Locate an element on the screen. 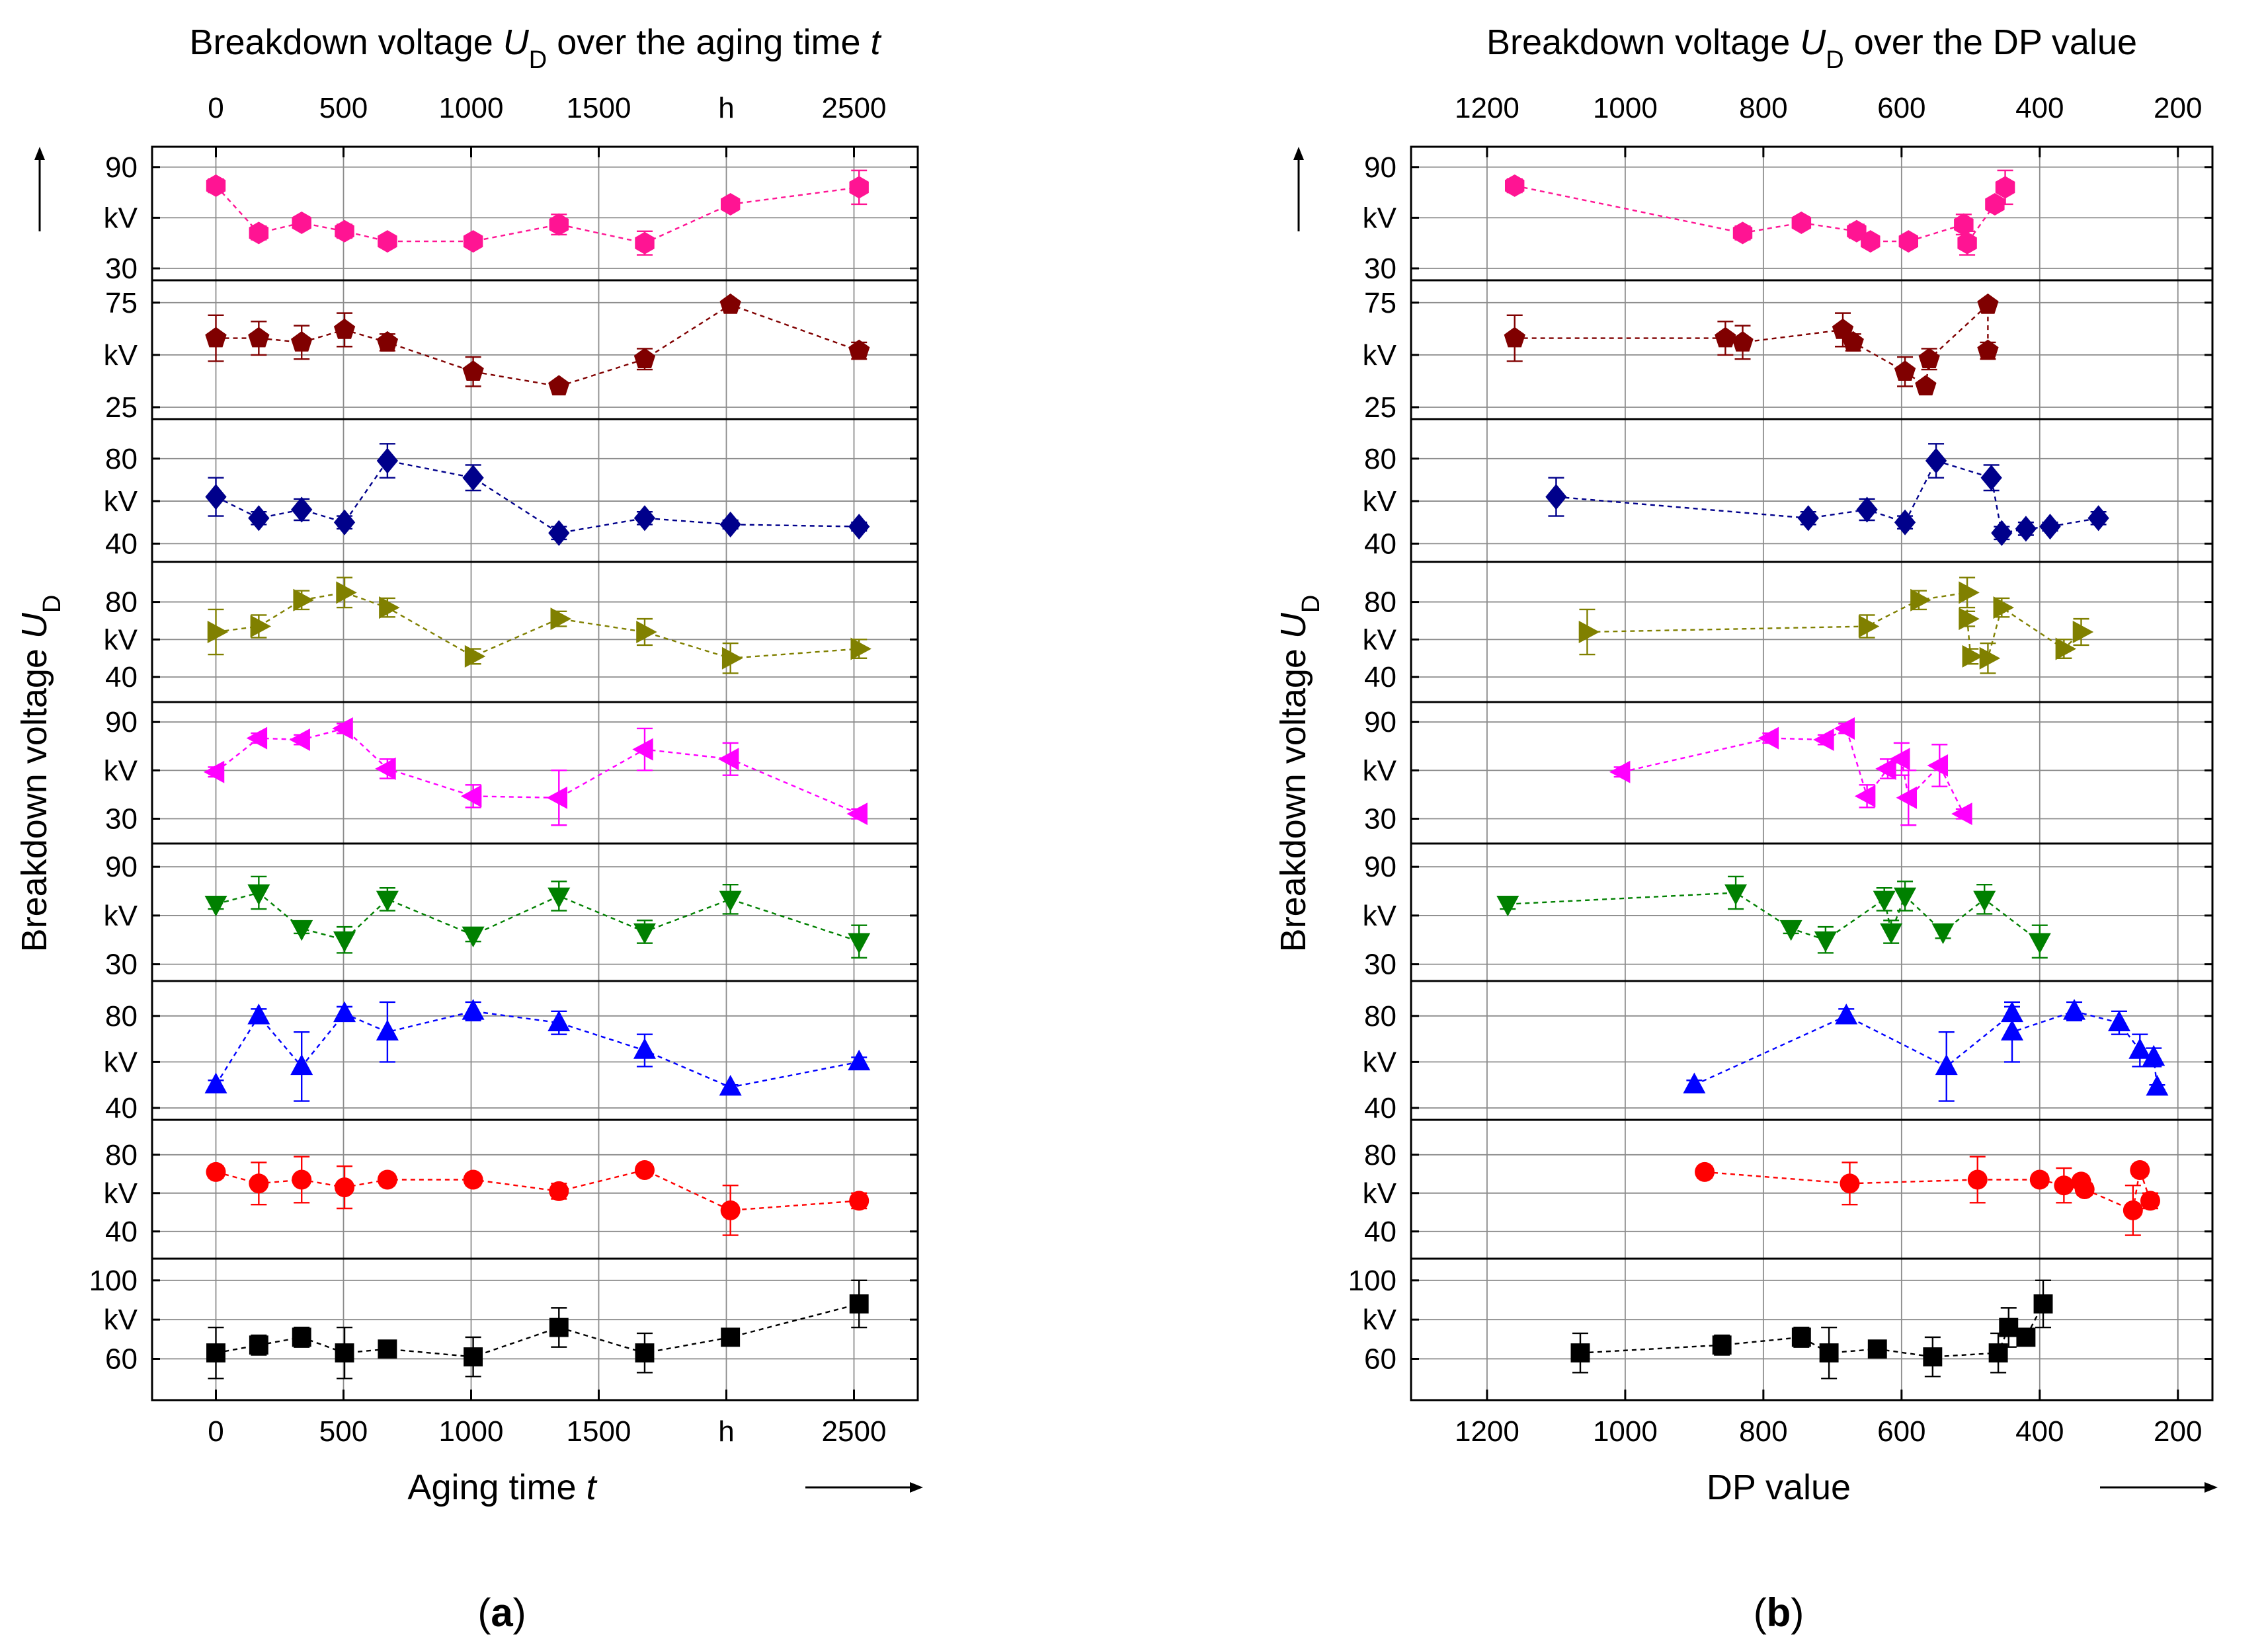 The height and width of the screenshot is (1652, 2266). text-segment: t is located at coordinates (876, 42).